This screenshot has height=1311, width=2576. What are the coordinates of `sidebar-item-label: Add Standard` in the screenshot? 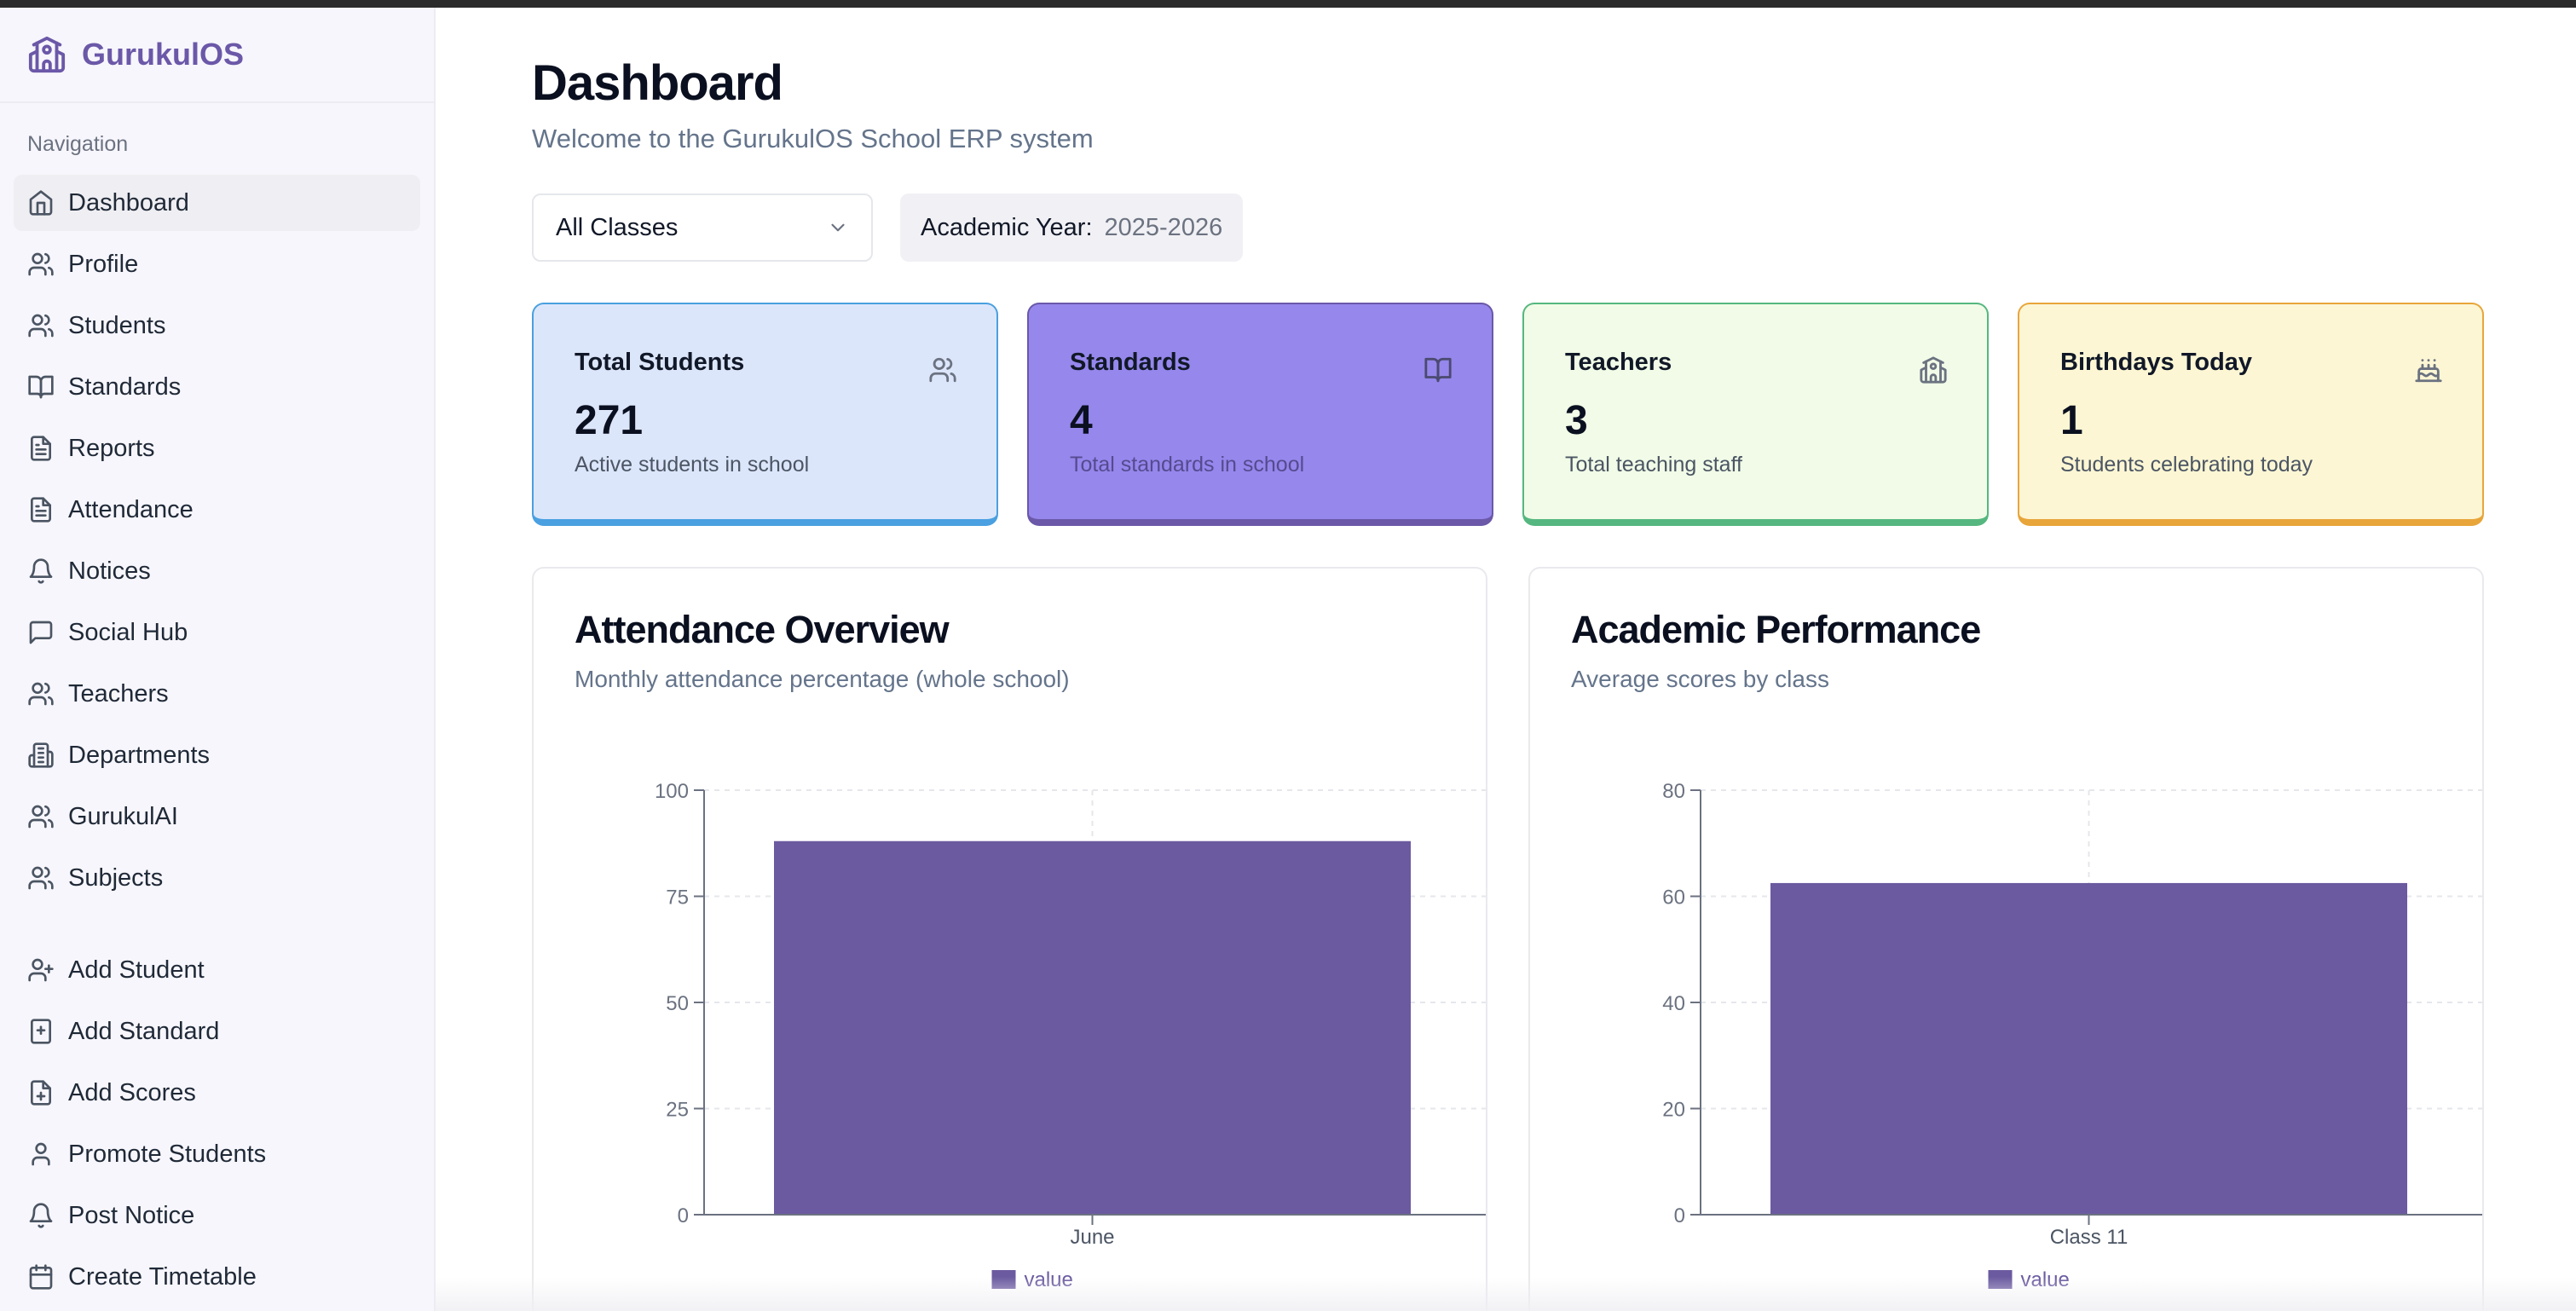 It's located at (144, 1031).